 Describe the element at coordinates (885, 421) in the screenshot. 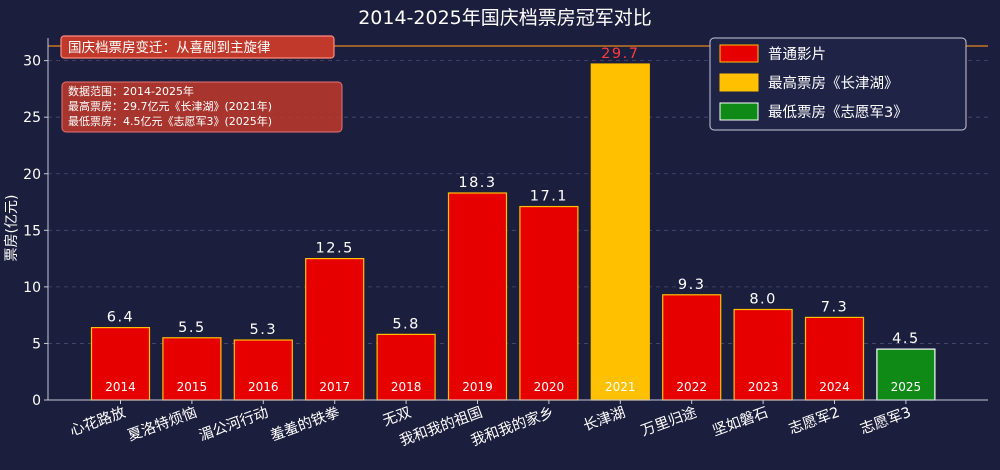

I see `x-tick-label: 志愿军3` at that location.